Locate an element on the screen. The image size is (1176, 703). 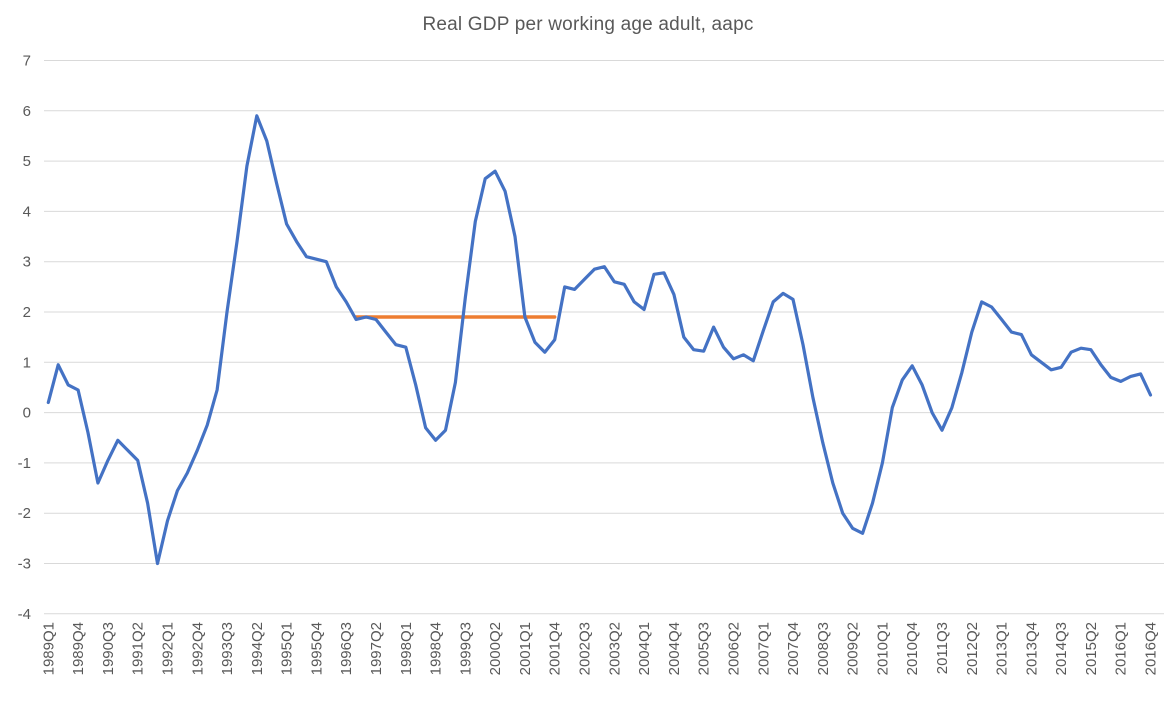
x-axis-tick-label: 1995Q1 is located at coordinates (287, 648).